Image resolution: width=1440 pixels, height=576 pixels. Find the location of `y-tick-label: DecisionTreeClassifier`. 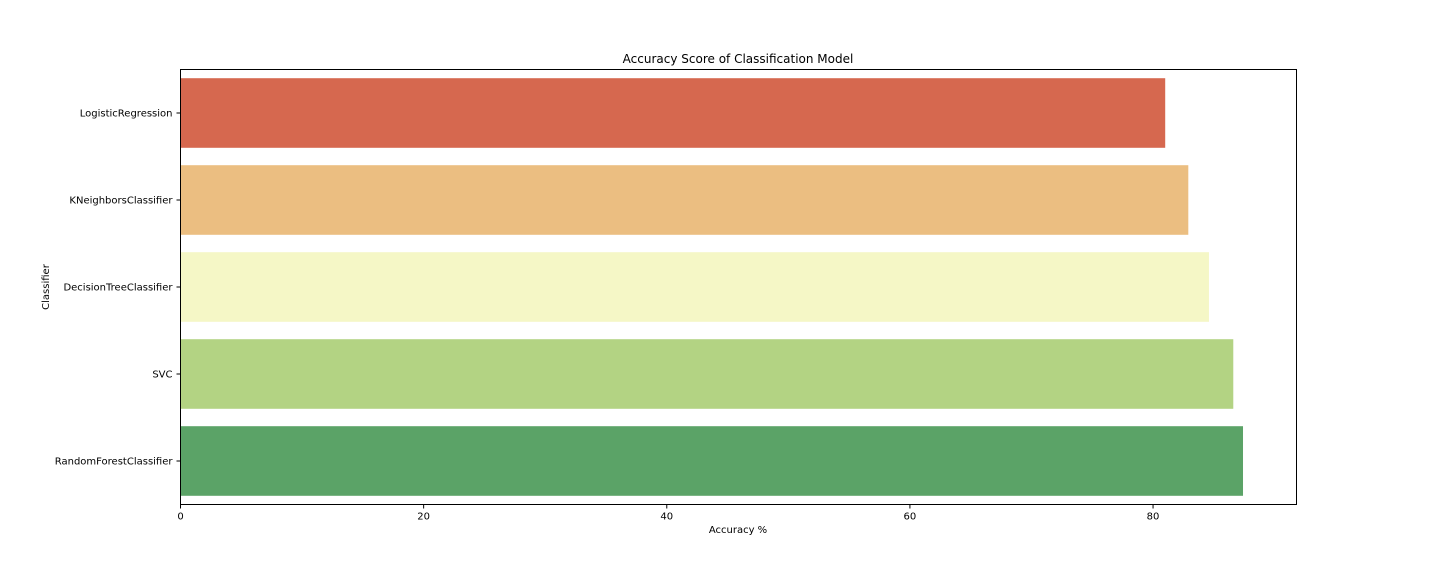

y-tick-label: DecisionTreeClassifier is located at coordinates (118, 288).